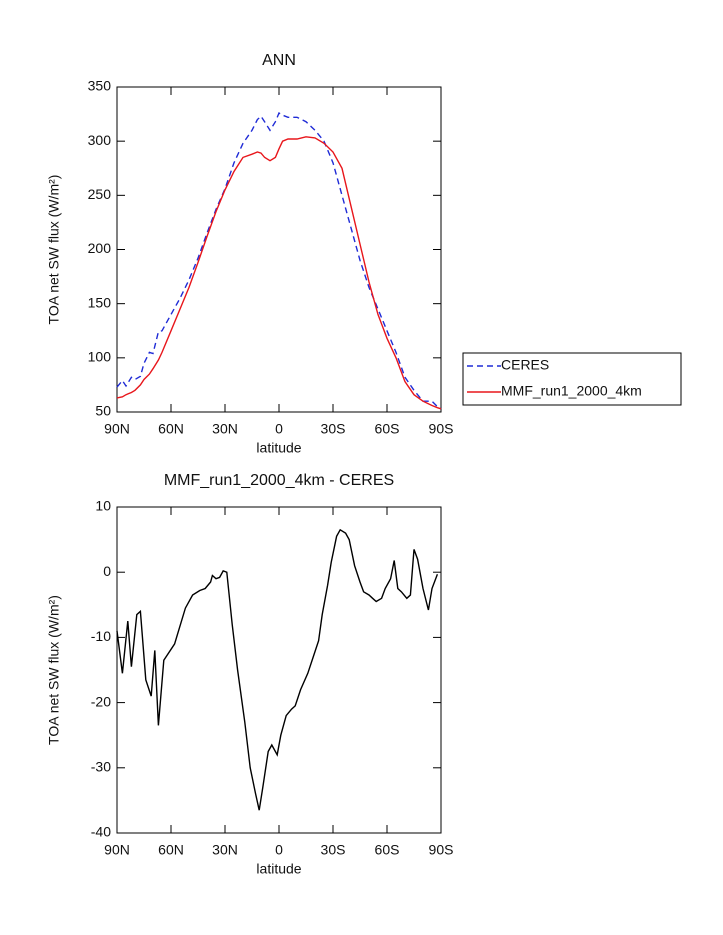 Image resolution: width=723 pixels, height=935 pixels. Describe the element at coordinates (571, 391) in the screenshot. I see `legend-label: MMF_run1_2000_4km` at that location.